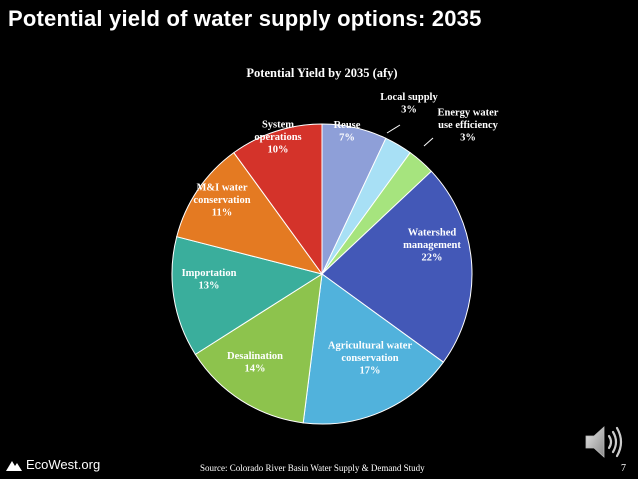 The width and height of the screenshot is (638, 479). I want to click on page-number: 7, so click(623, 468).